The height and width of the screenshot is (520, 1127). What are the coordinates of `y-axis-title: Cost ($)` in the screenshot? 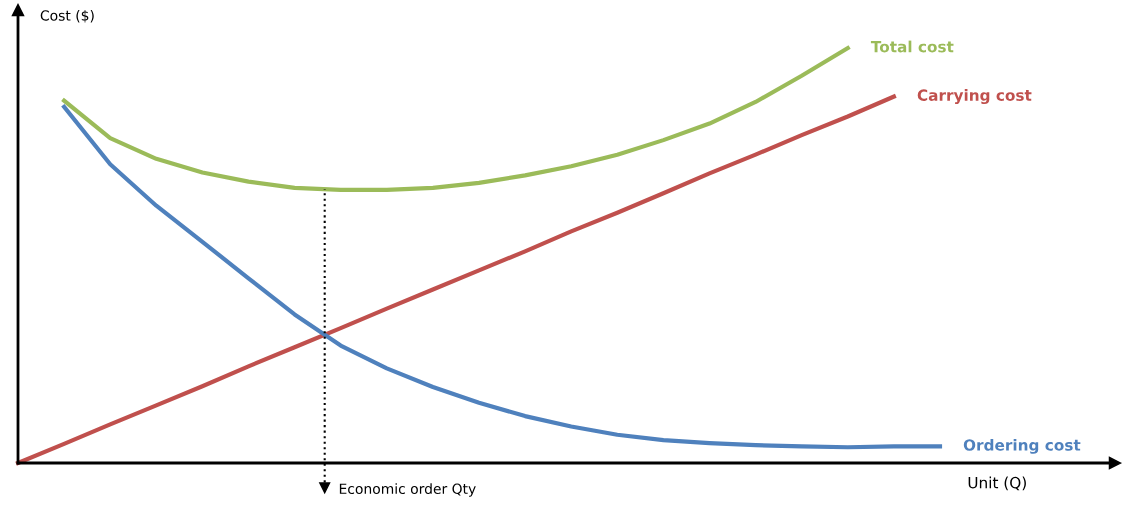 It's located at (67, 16).